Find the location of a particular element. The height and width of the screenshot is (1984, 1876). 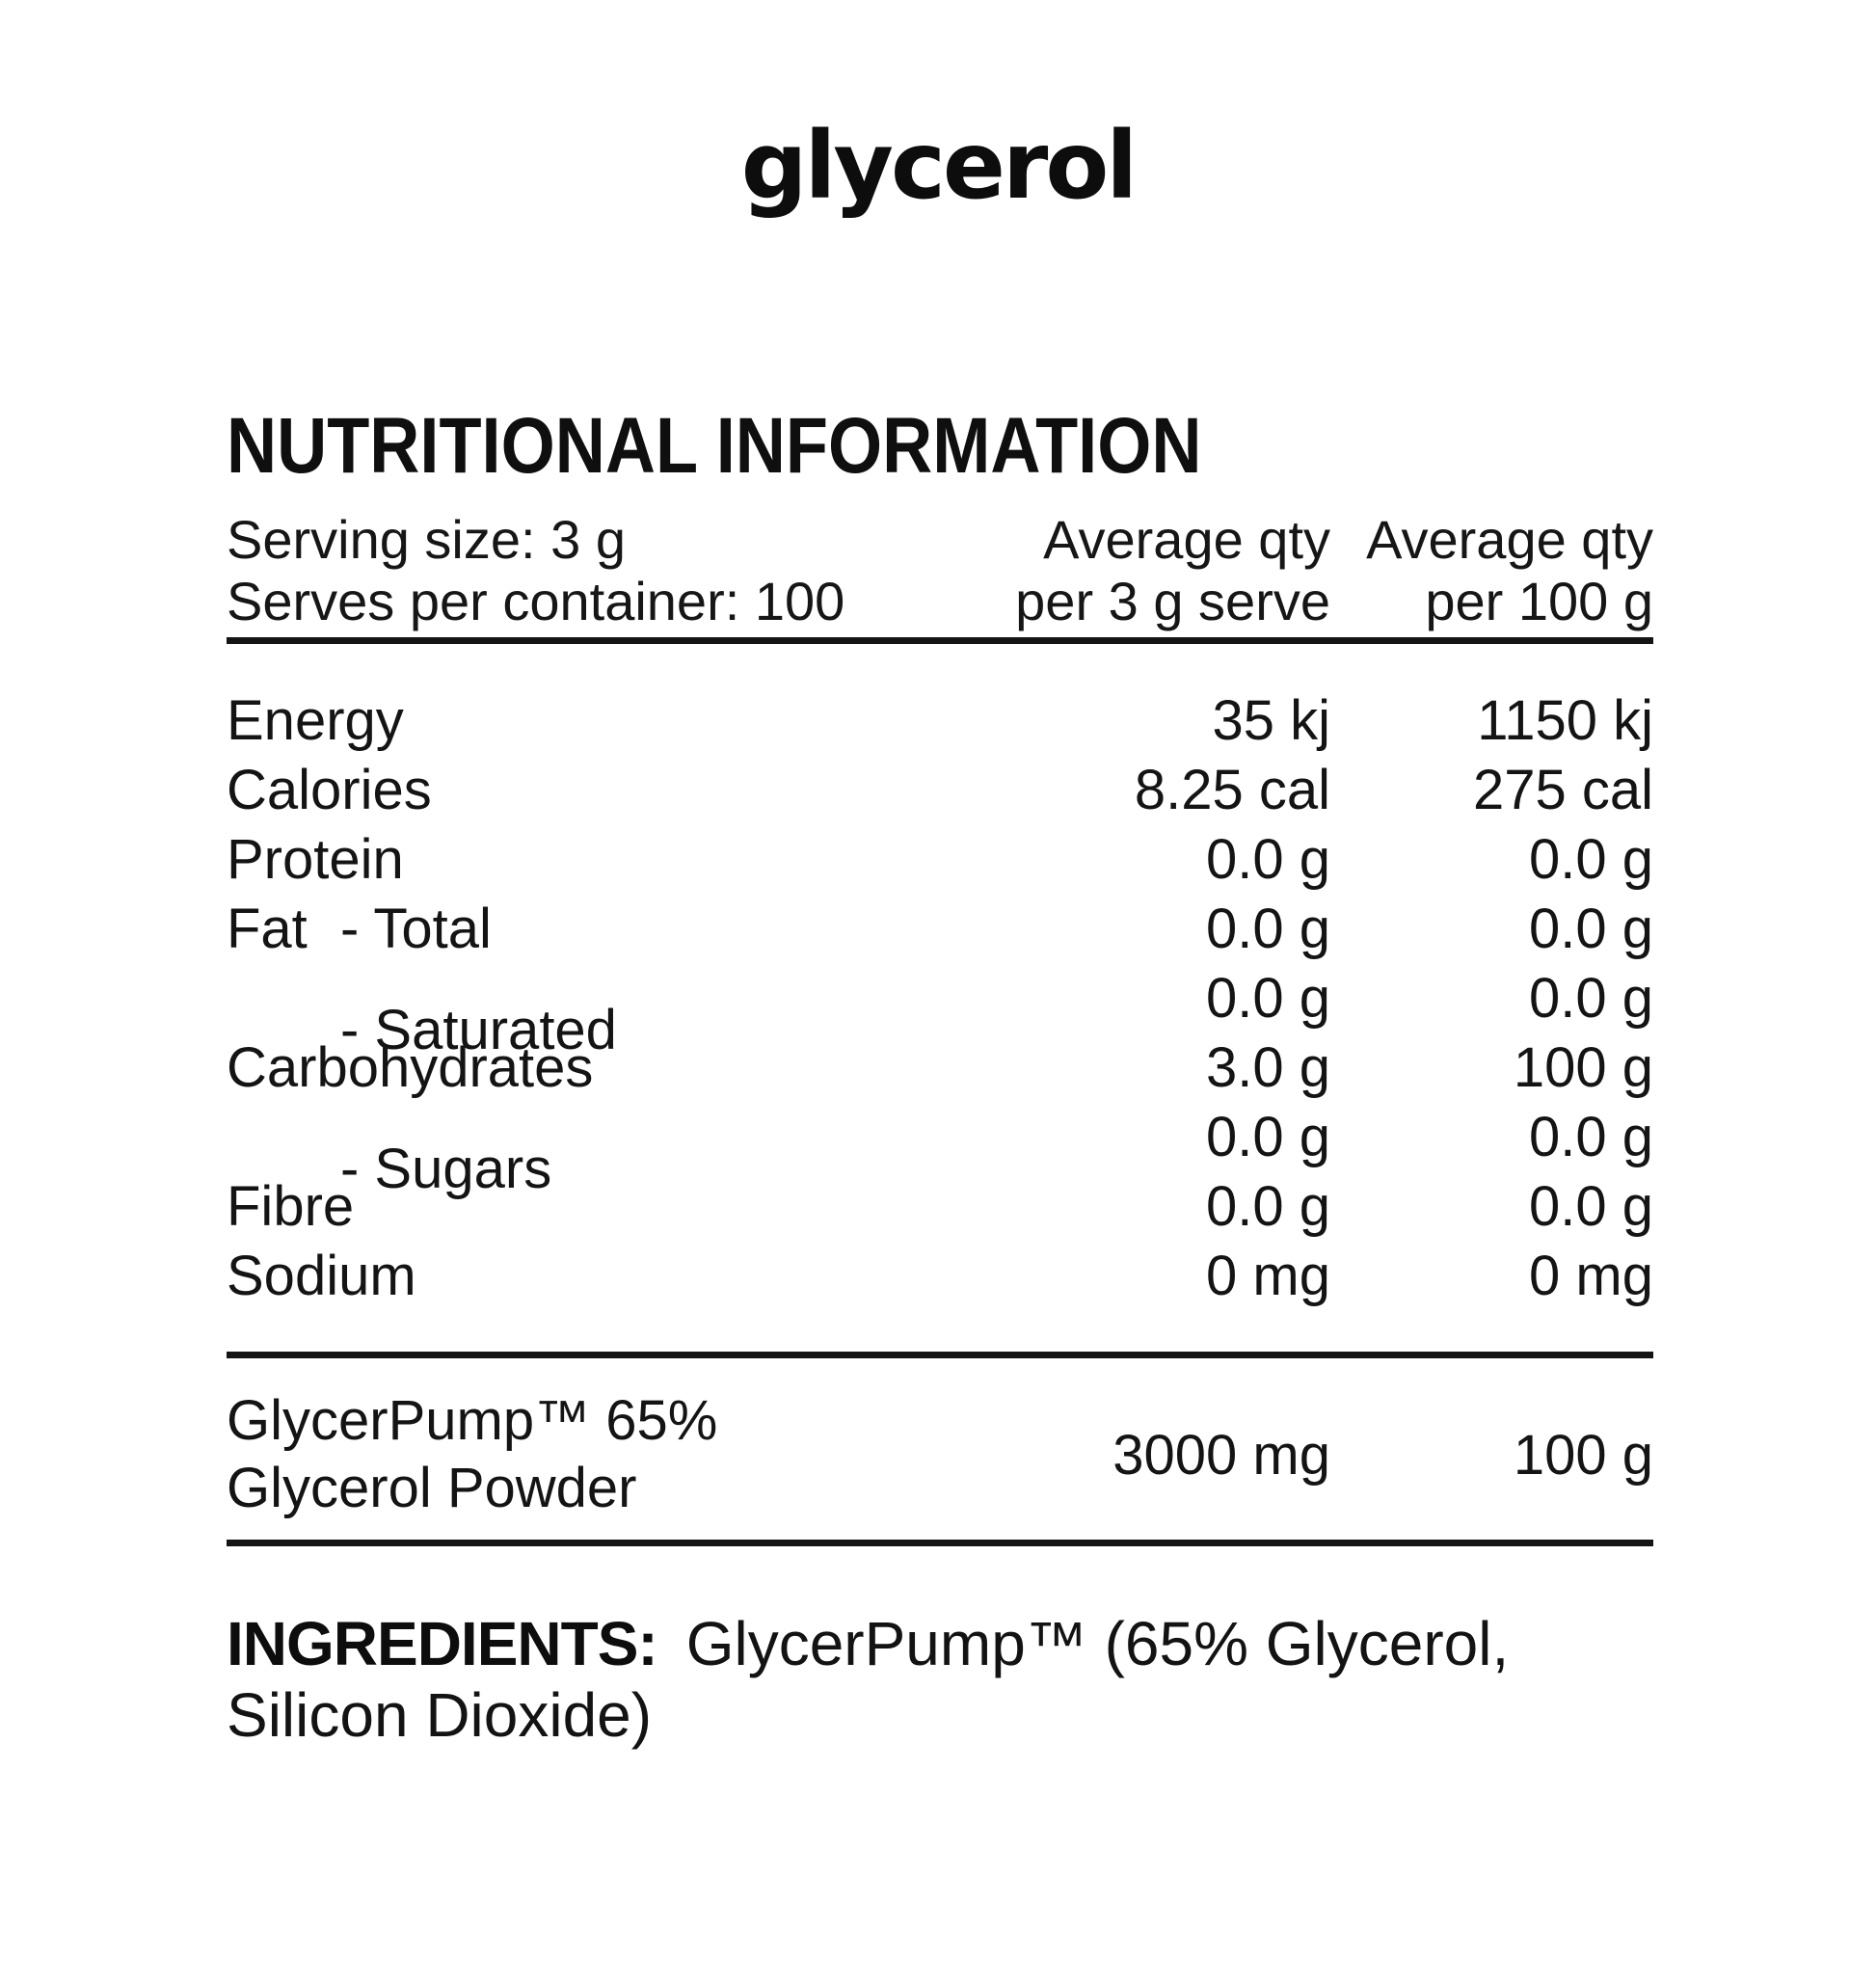

ingredients-text: GlycerPump™ (65% Glycerol, is located at coordinates (1097, 1644).